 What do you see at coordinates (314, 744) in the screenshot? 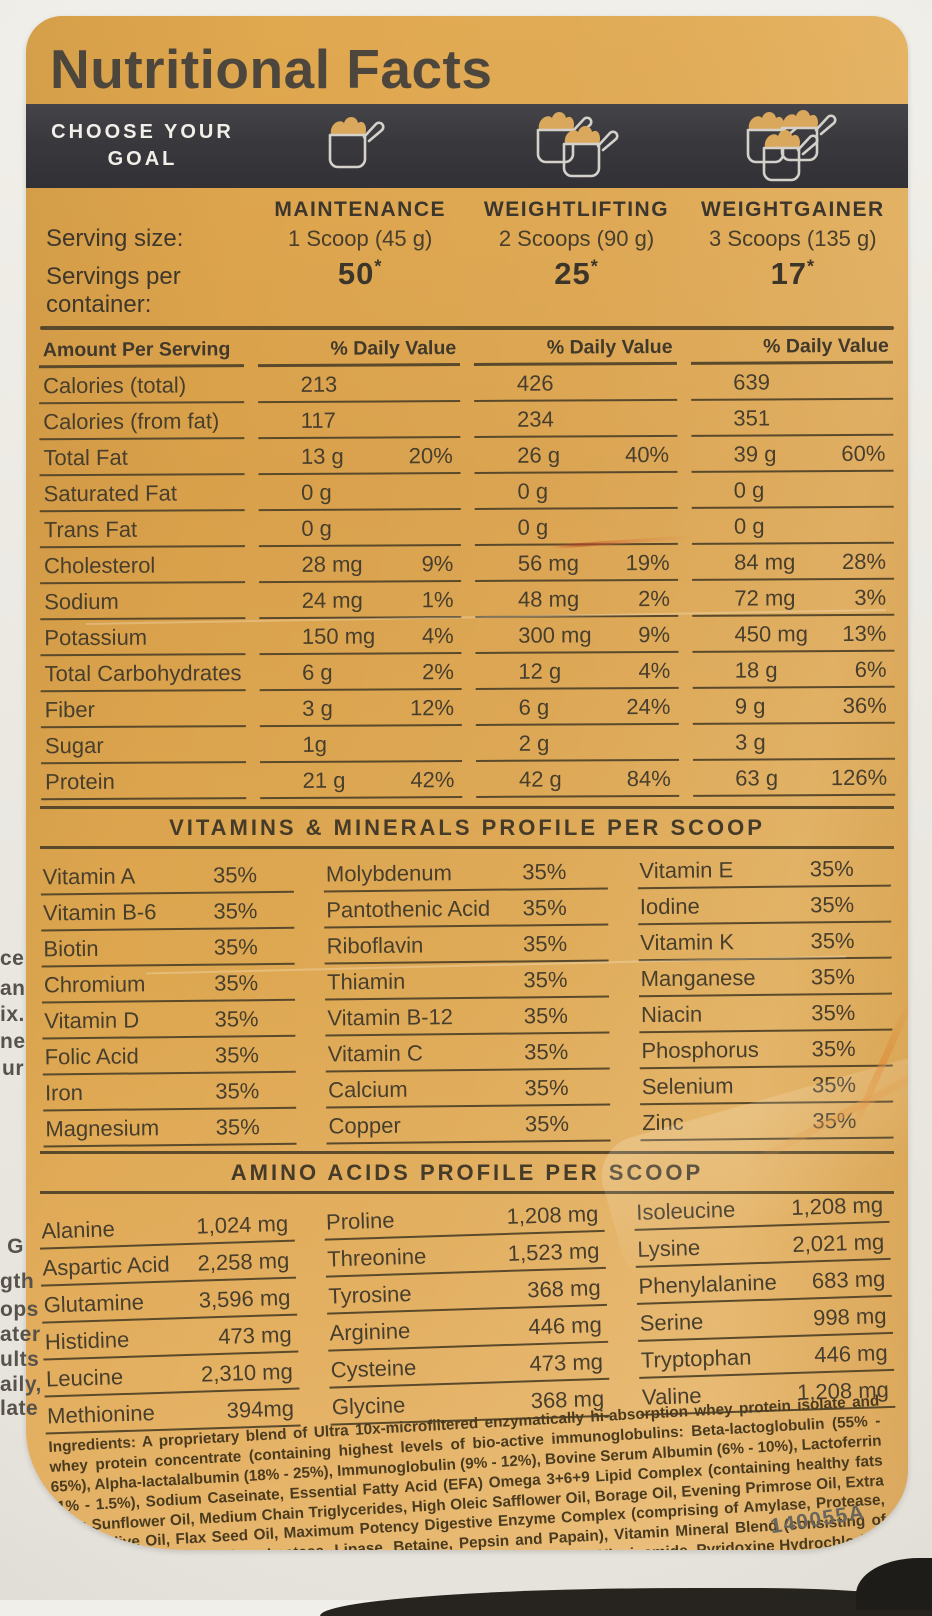
I see `amount-value: 1g` at bounding box center [314, 744].